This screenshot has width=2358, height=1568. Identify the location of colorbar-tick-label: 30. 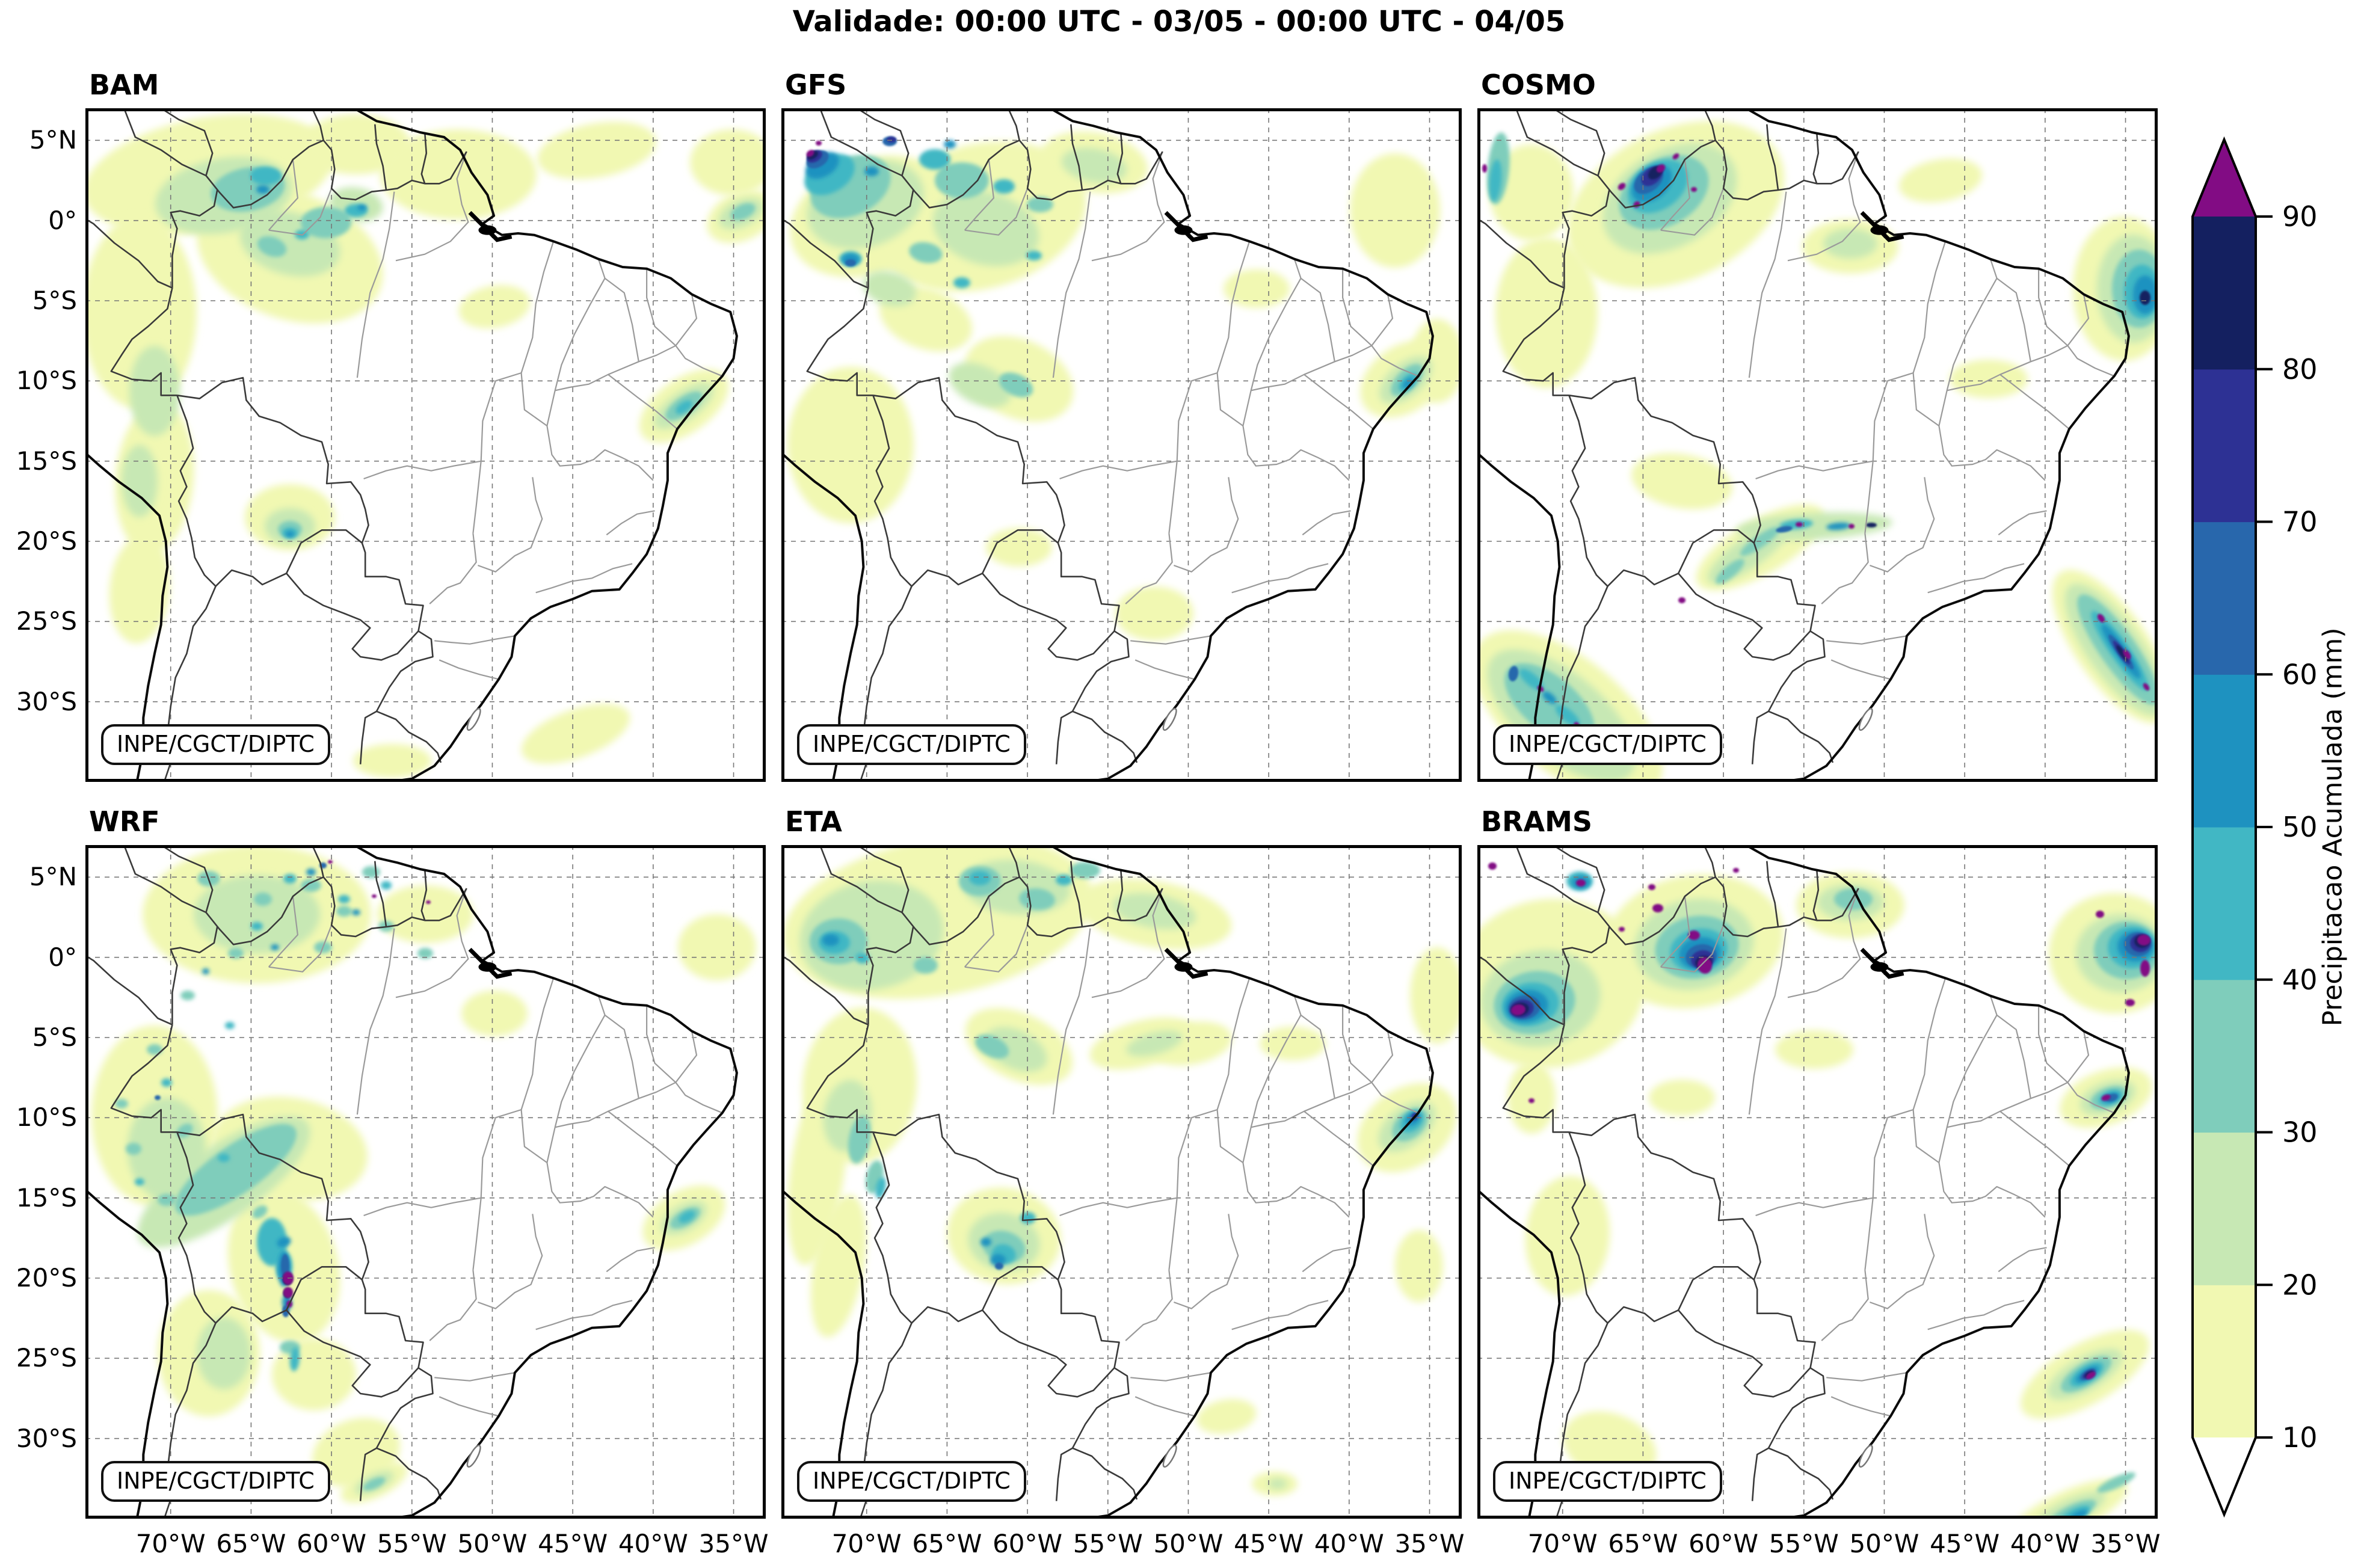
(2300, 1132).